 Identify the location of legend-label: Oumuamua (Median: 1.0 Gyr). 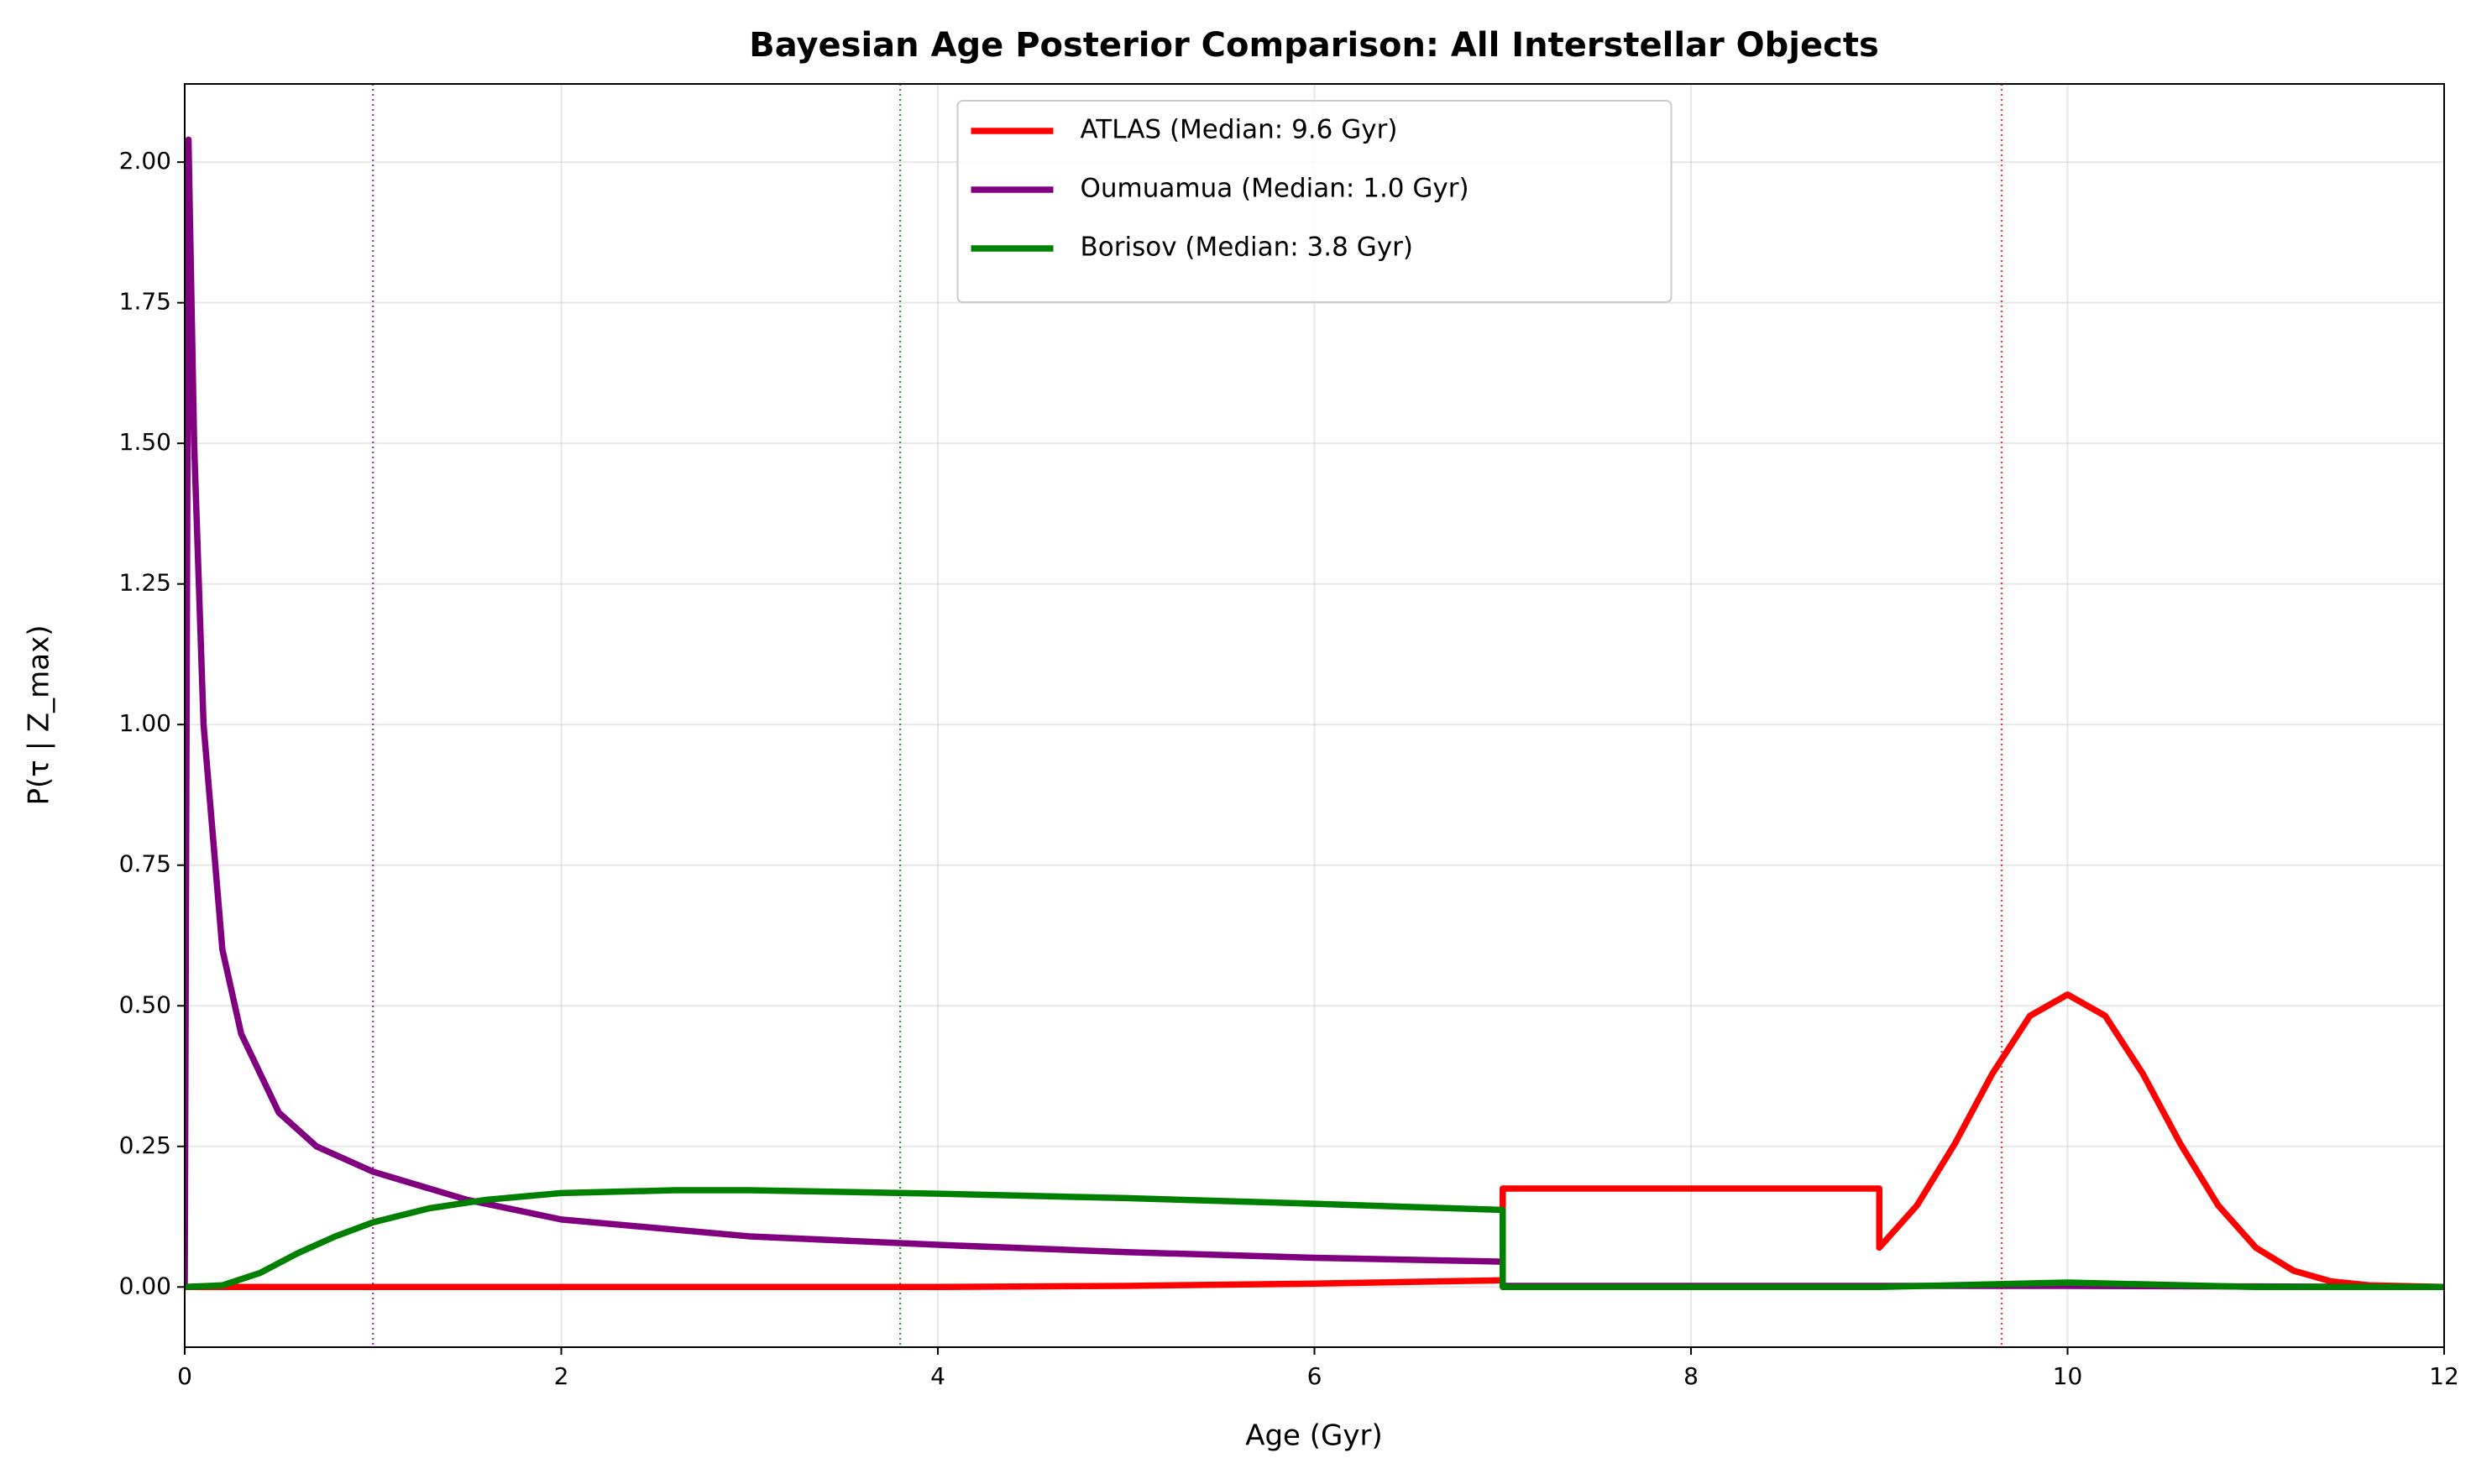
(1275, 189).